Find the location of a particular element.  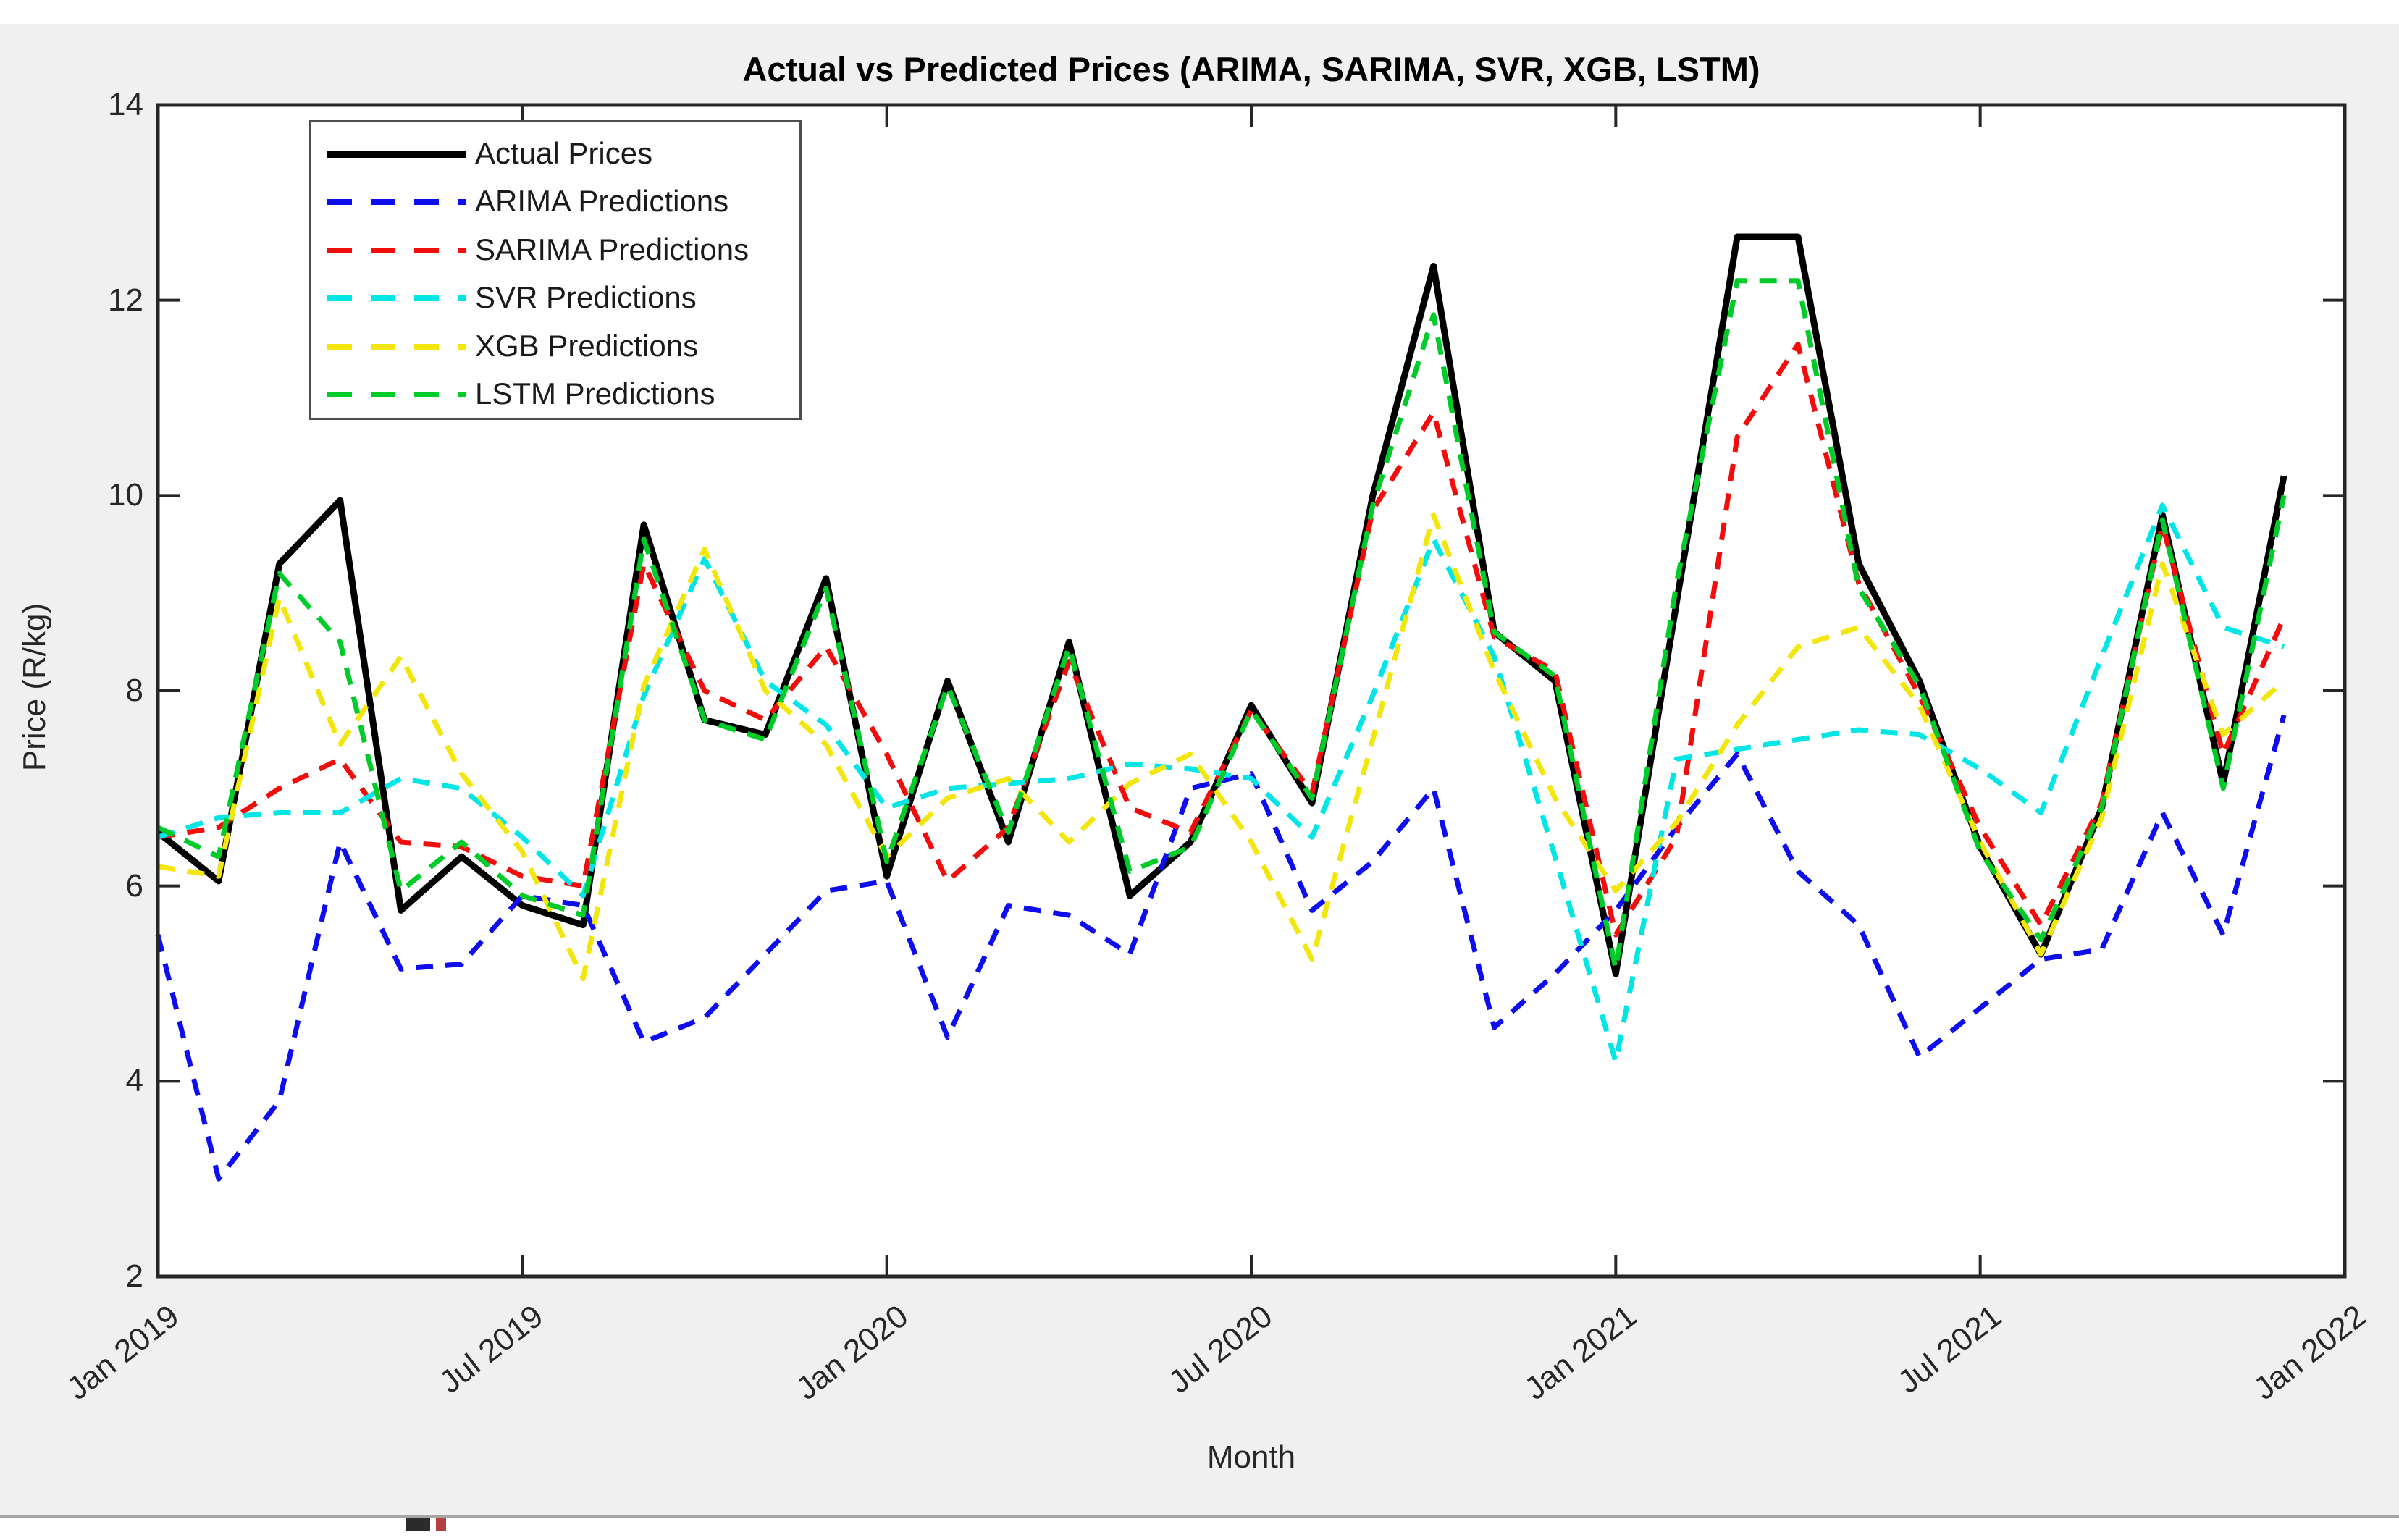

y-tick-label: 8 is located at coordinates (134, 690).